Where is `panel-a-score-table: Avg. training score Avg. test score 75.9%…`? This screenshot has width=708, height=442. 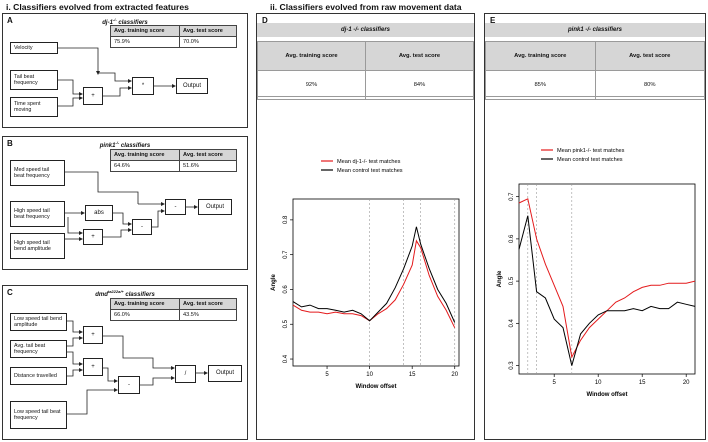 panel-a-score-table: Avg. training score Avg. test score 75.9%… is located at coordinates (173, 36).